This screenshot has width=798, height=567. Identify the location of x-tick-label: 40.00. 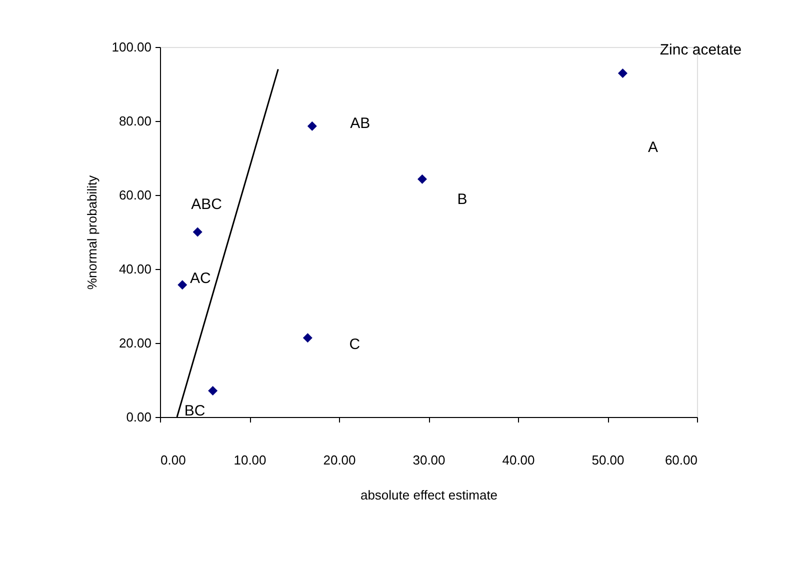
(518, 460).